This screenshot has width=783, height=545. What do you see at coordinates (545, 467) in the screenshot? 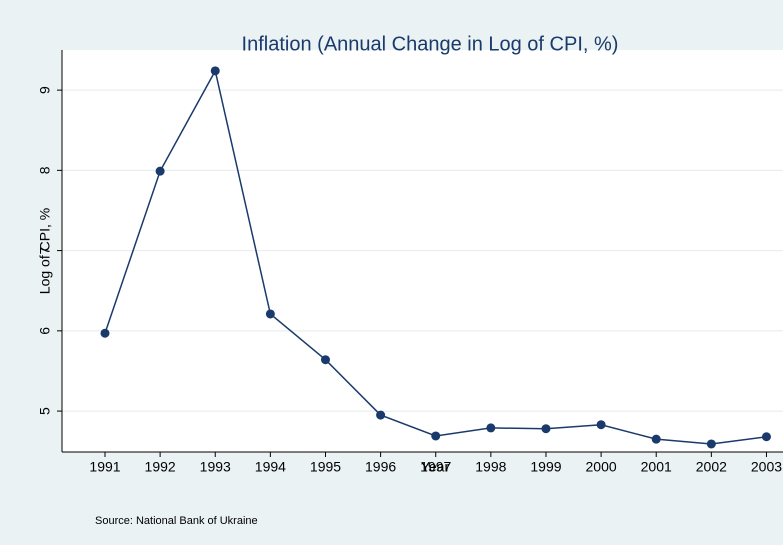
I see `x-tick-label: 1999` at bounding box center [545, 467].